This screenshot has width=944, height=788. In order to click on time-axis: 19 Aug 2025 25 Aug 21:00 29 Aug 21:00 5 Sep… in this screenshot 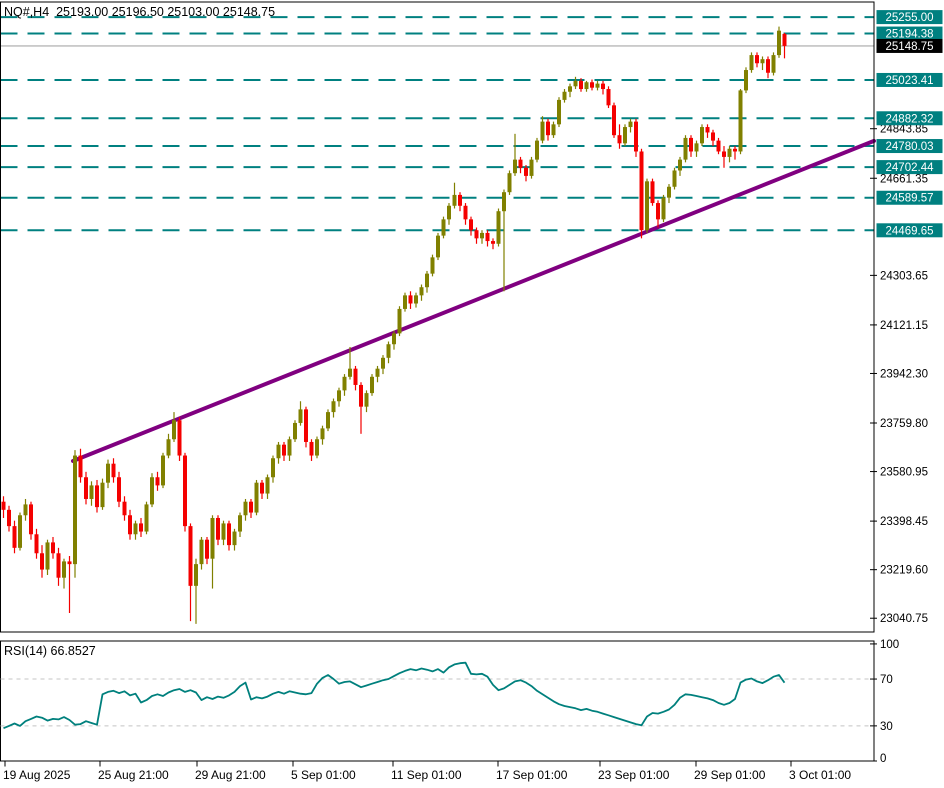, I will do `click(427, 772)`.